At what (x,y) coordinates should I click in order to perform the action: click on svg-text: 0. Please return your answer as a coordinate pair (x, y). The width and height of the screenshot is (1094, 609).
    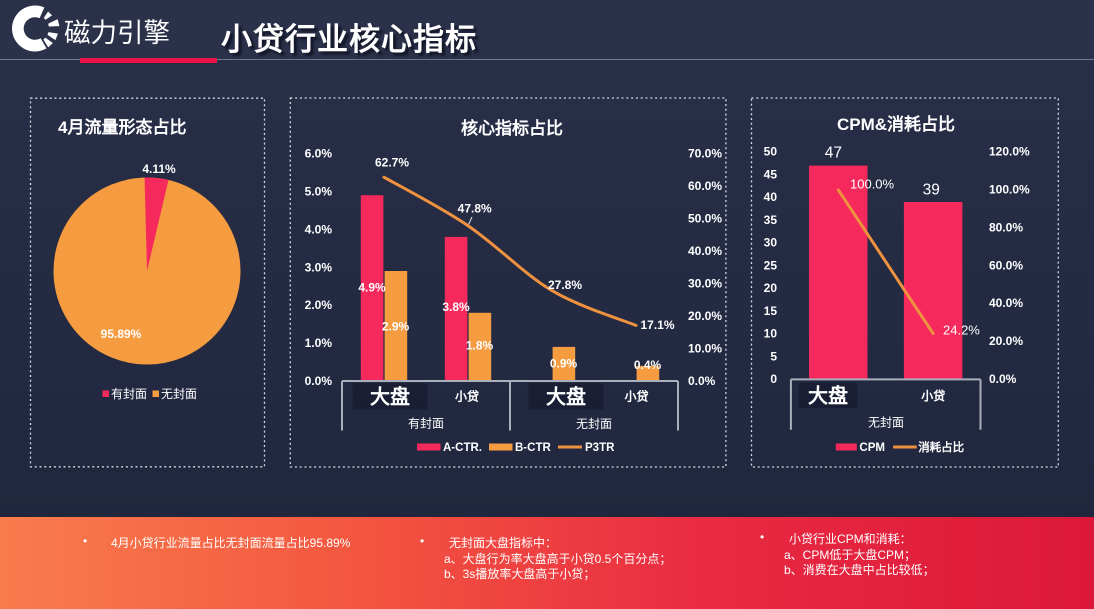
    Looking at the image, I should click on (773, 379).